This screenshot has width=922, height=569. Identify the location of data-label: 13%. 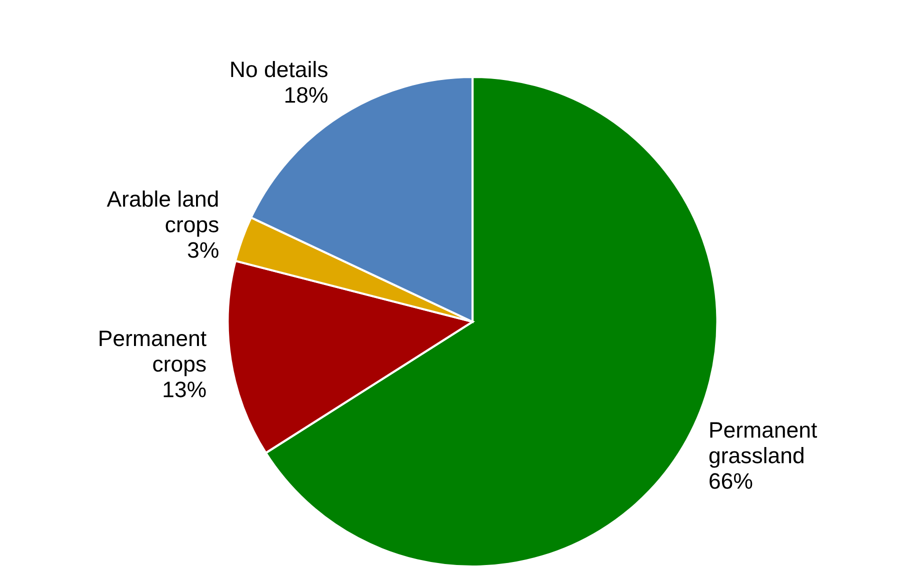
(185, 390).